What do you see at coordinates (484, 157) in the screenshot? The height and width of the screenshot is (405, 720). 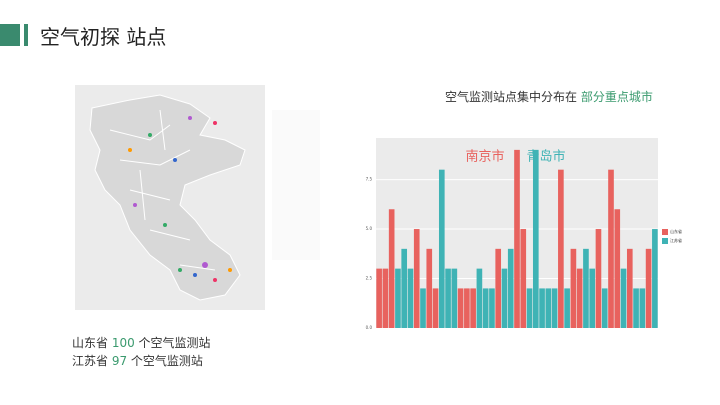 I see `annotation: 南京市` at bounding box center [484, 157].